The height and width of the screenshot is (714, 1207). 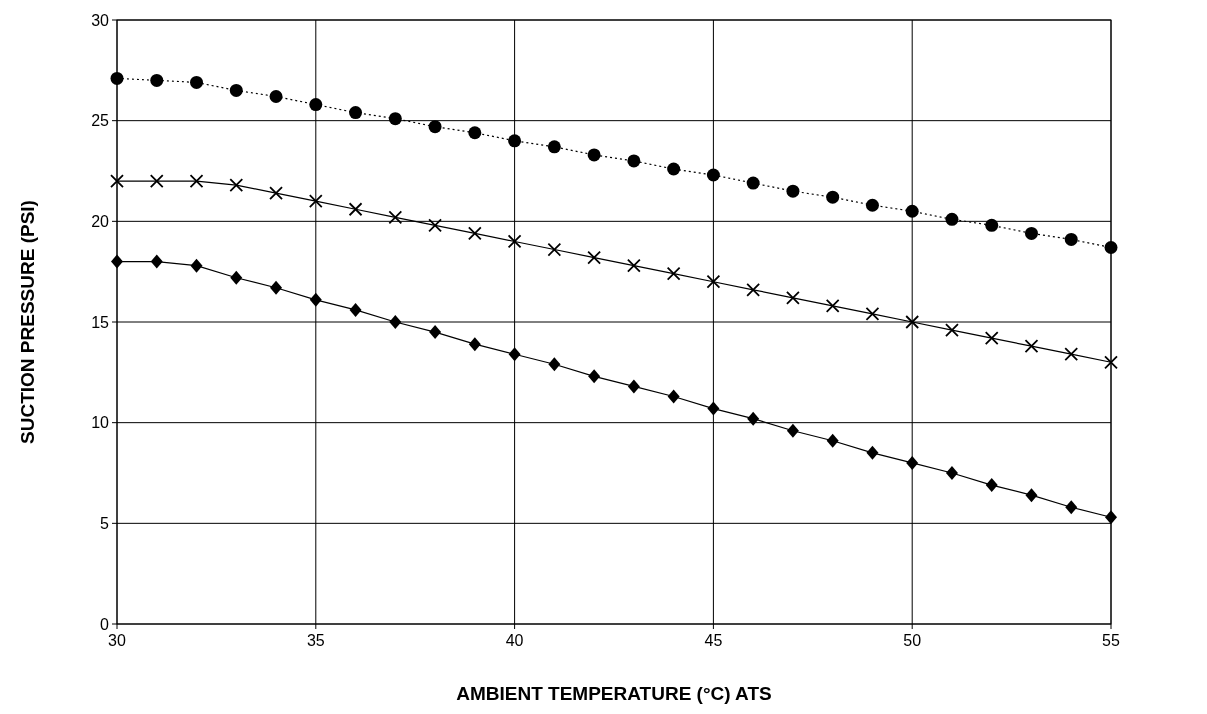 What do you see at coordinates (1111, 640) in the screenshot?
I see `x-tick-label: 55` at bounding box center [1111, 640].